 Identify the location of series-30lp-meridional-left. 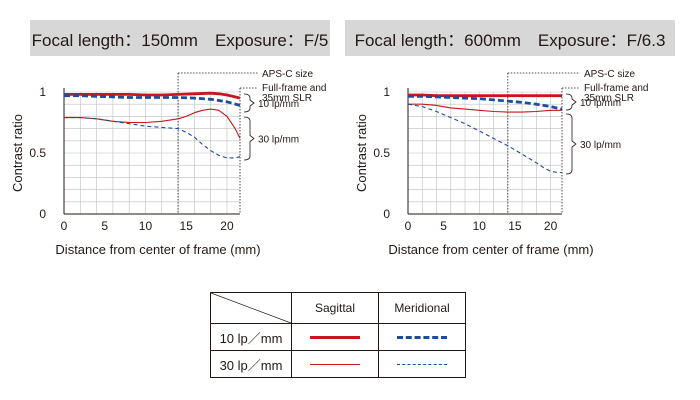
(152, 138).